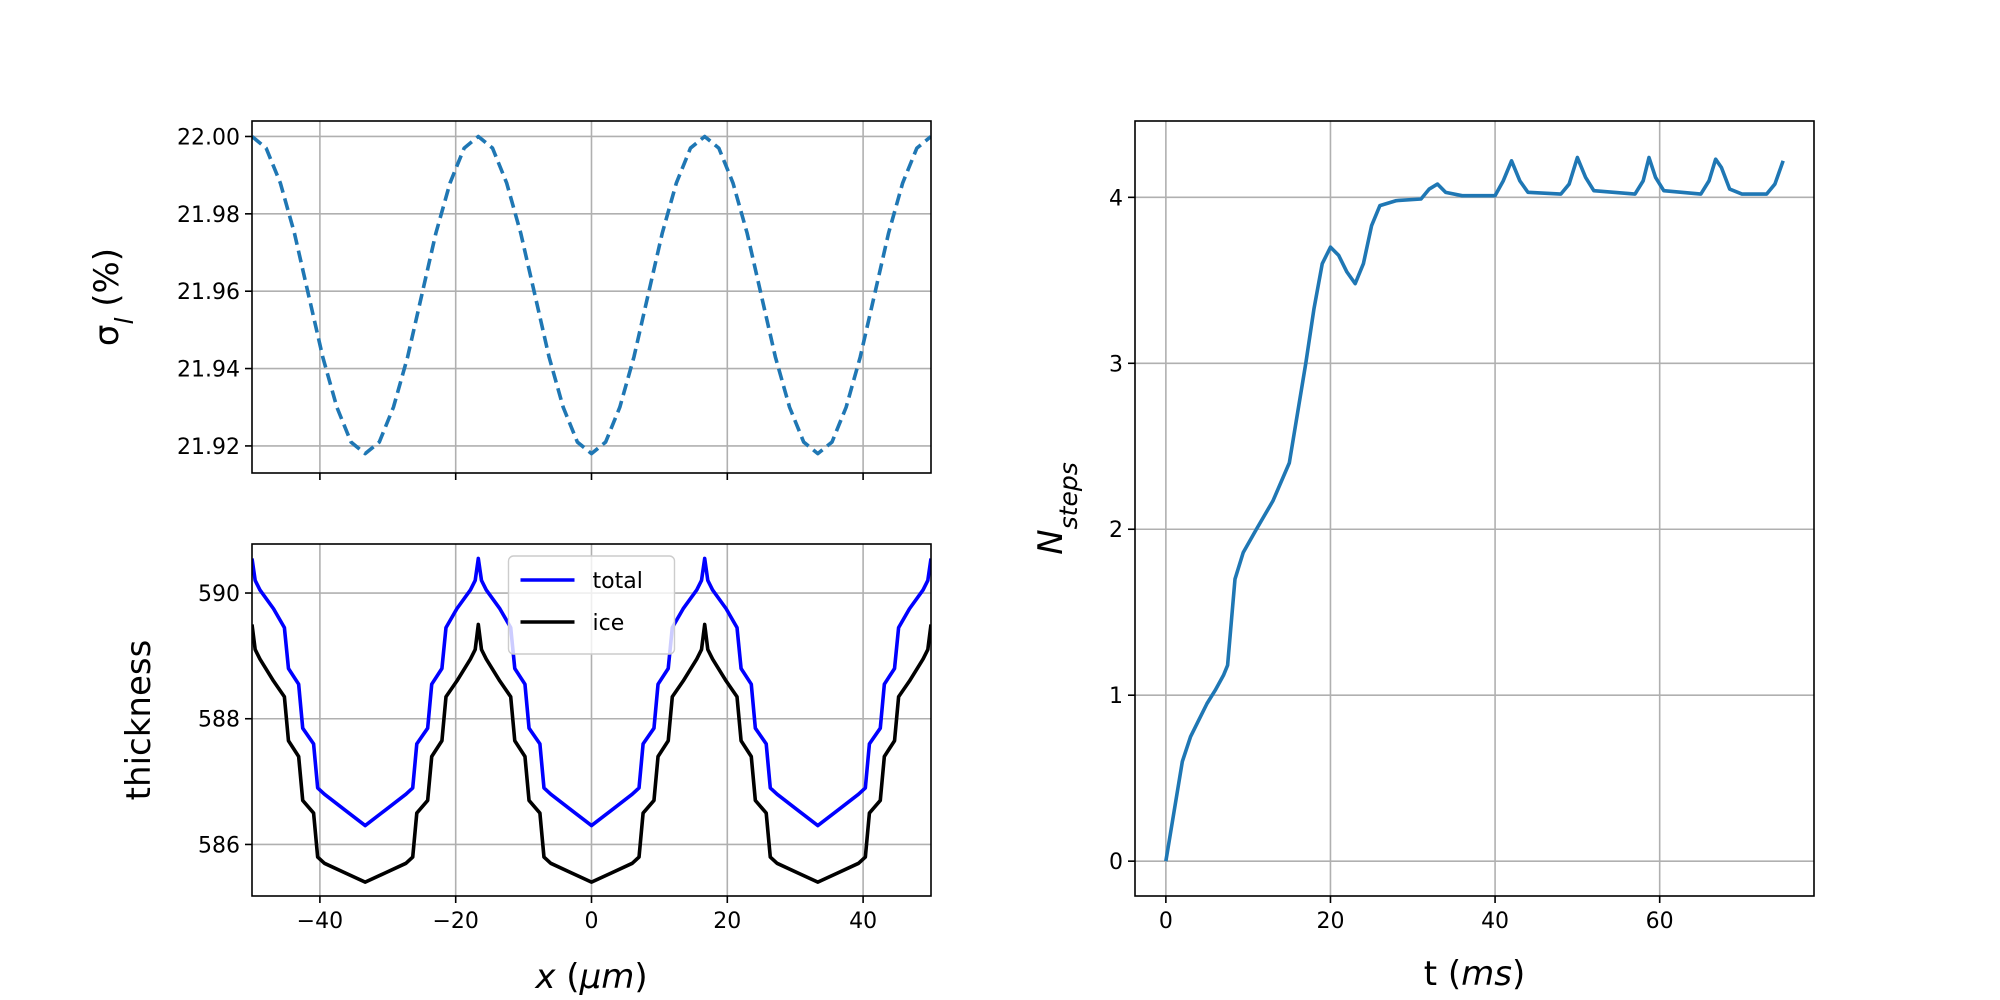  I want to click on x-tick-label: −20, so click(455, 921).